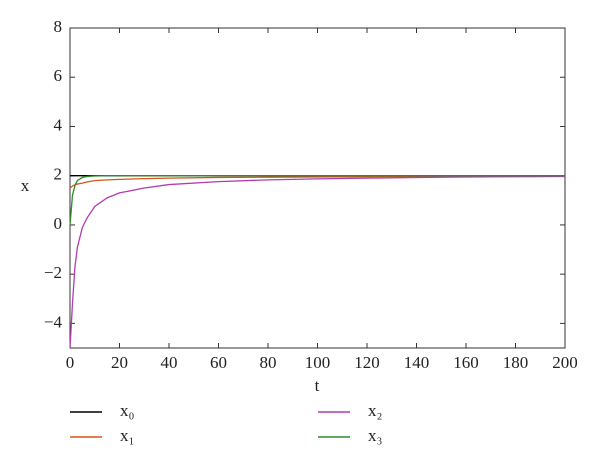  Describe the element at coordinates (25, 185) in the screenshot. I see `y-axis-label: x` at that location.